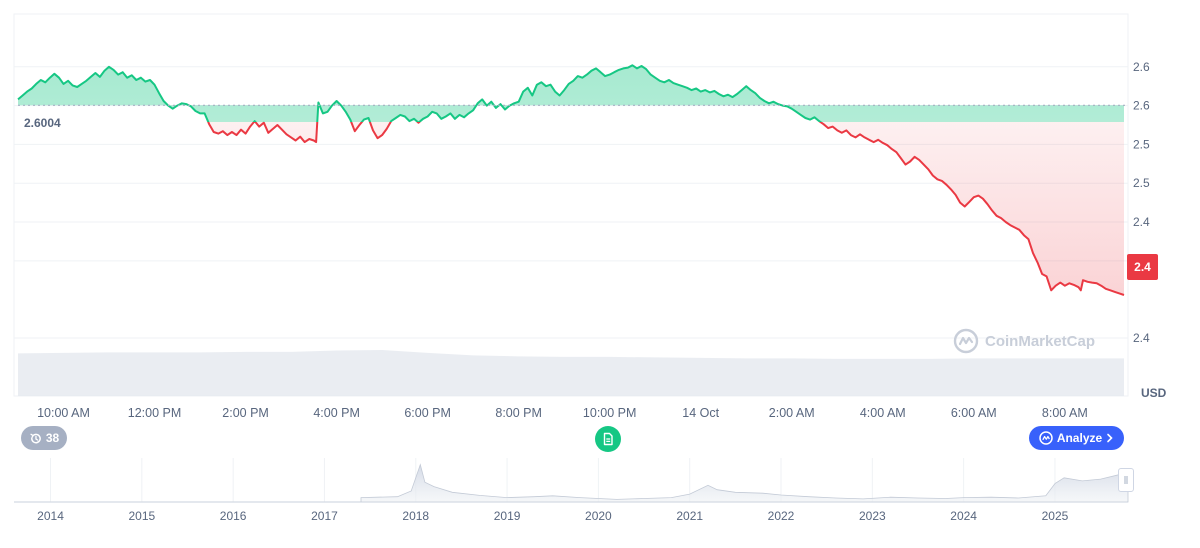  I want to click on price-line-above, so click(420, 93).